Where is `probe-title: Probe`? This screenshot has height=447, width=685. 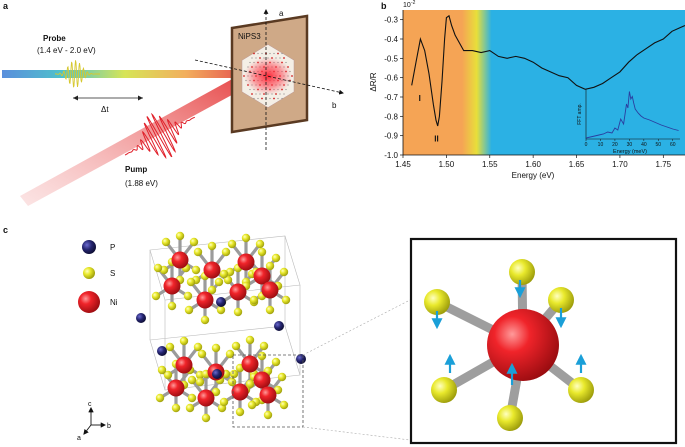
probe-title: Probe is located at coordinates (54, 38).